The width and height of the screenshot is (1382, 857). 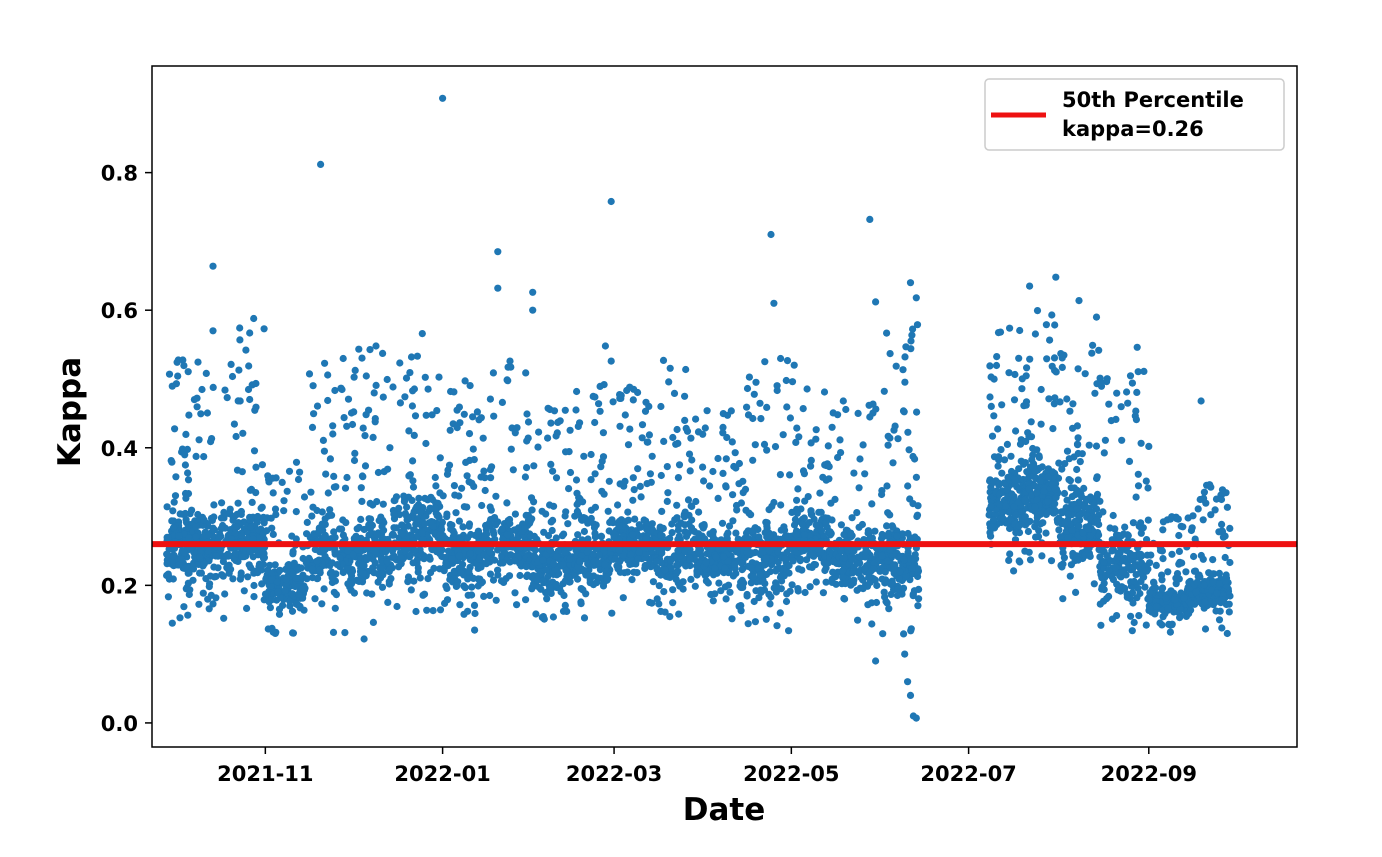 What do you see at coordinates (119, 311) in the screenshot?
I see `y-tick-label: 0.6` at bounding box center [119, 311].